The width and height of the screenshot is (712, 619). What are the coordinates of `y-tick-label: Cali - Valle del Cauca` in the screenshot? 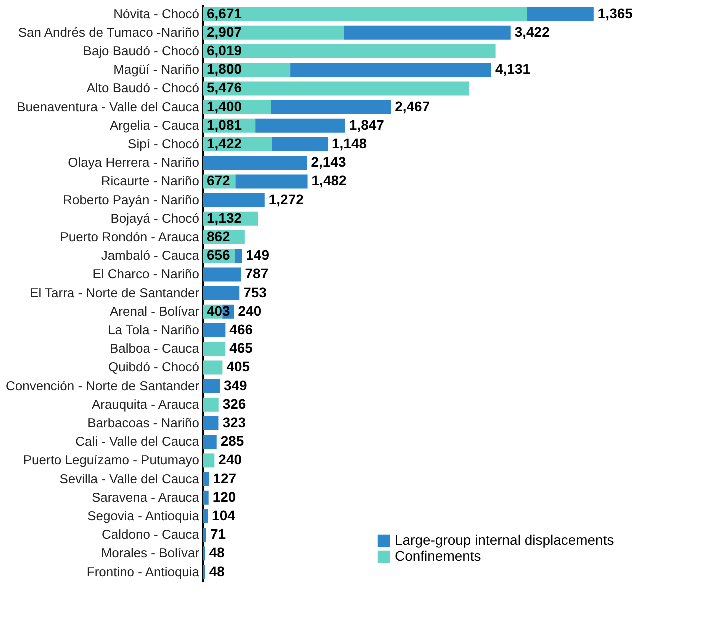 It's located at (138, 442).